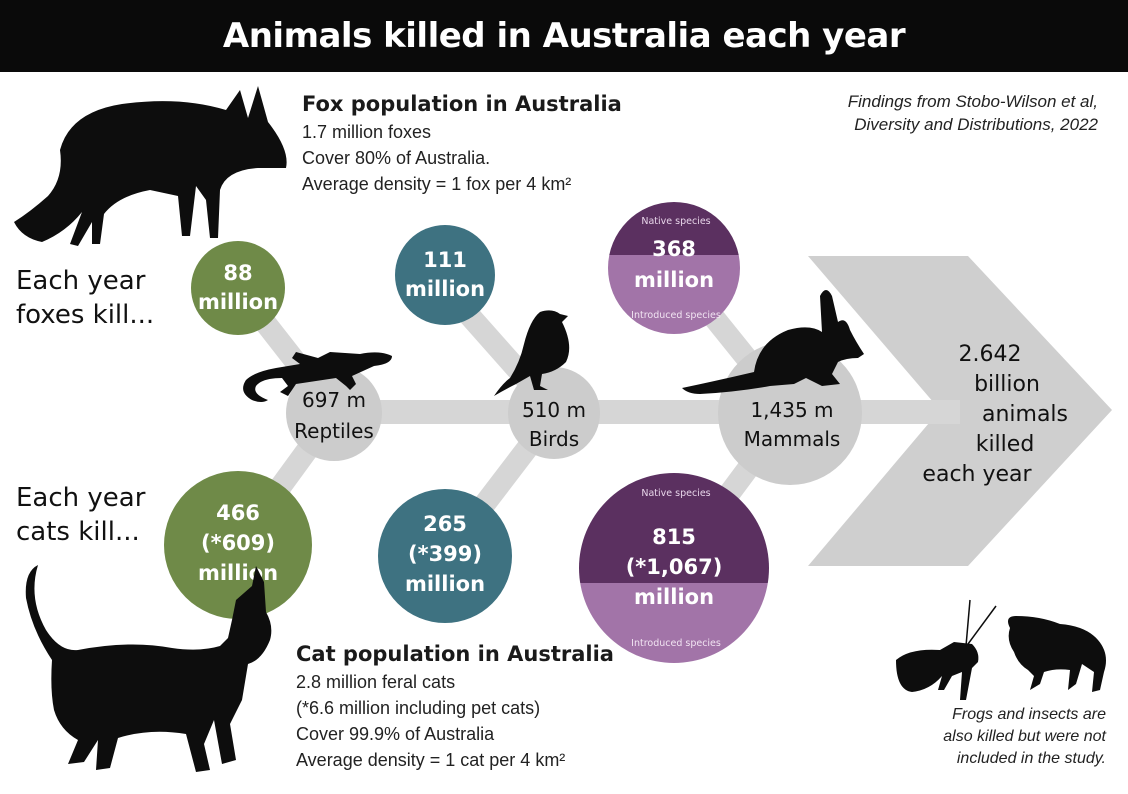  I want to click on cat-reptiles-circle, so click(238, 545).